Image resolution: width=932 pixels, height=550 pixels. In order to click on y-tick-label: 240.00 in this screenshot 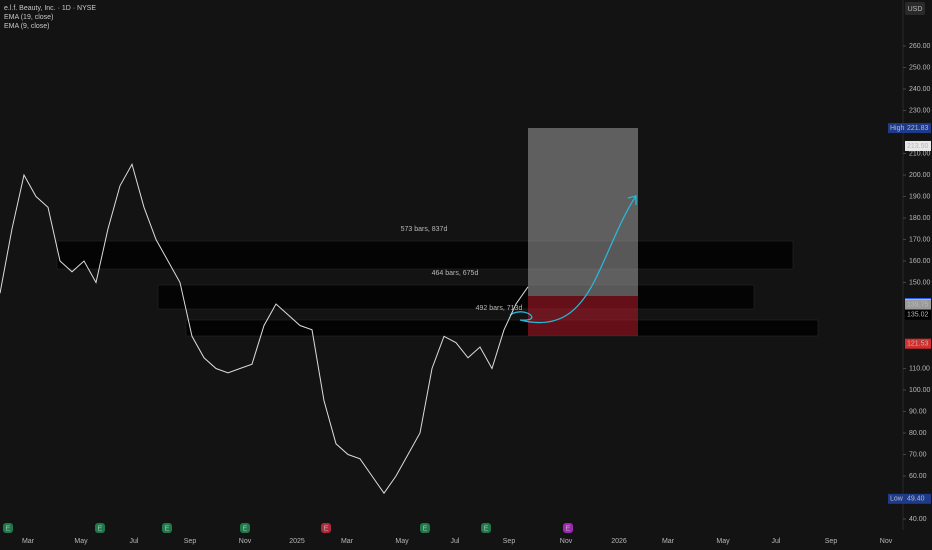, I will do `click(920, 89)`.